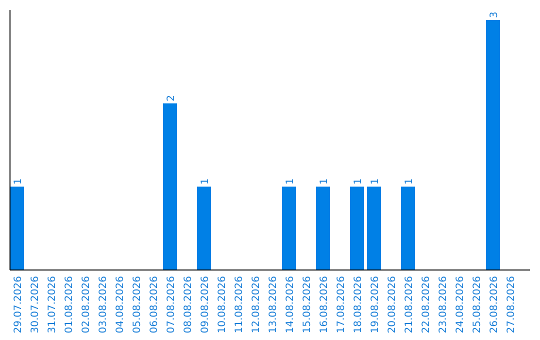  Describe the element at coordinates (494, 15) in the screenshot. I see `data-label: 3` at that location.